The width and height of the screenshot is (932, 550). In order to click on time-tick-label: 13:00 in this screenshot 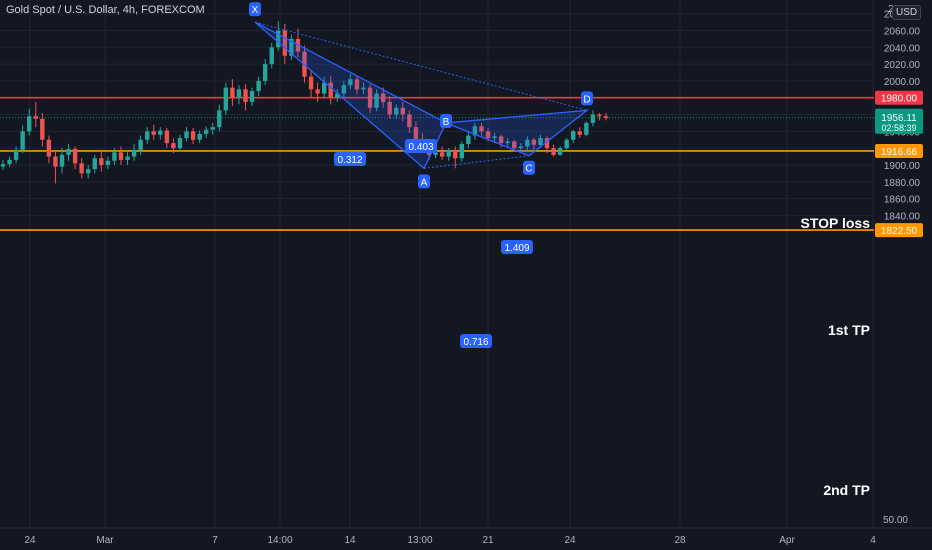, I will do `click(419, 540)`.